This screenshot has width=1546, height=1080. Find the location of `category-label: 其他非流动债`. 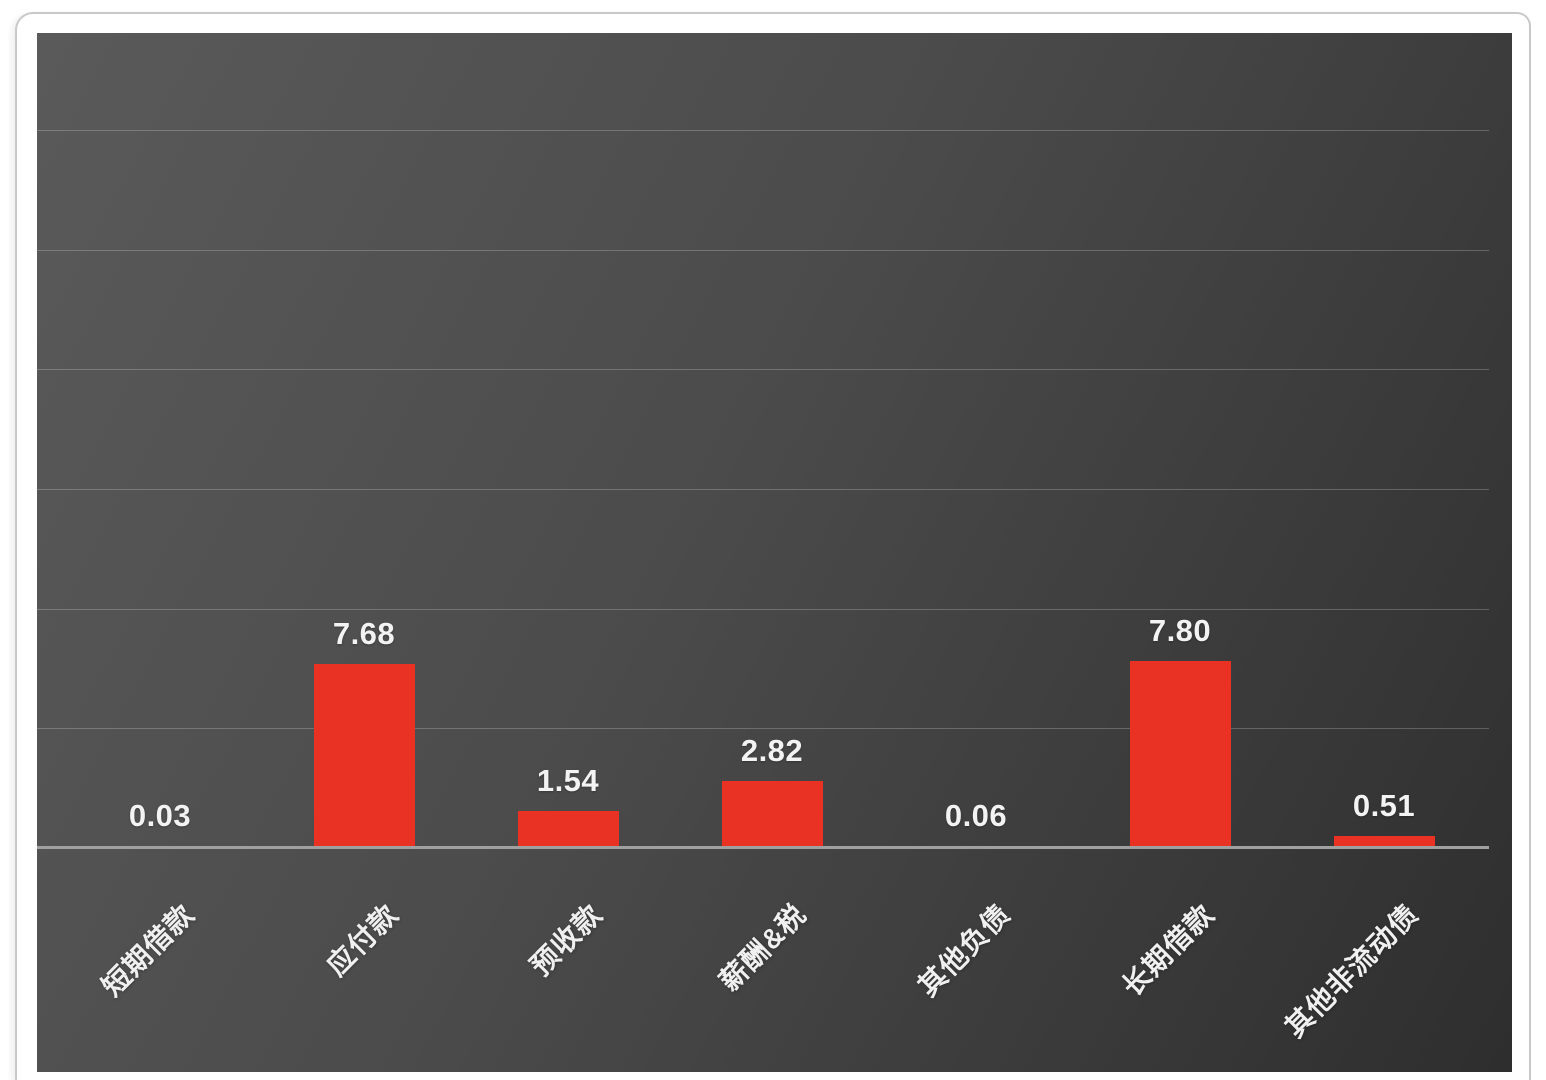

category-label: 其他非流动债 is located at coordinates (1352, 971).